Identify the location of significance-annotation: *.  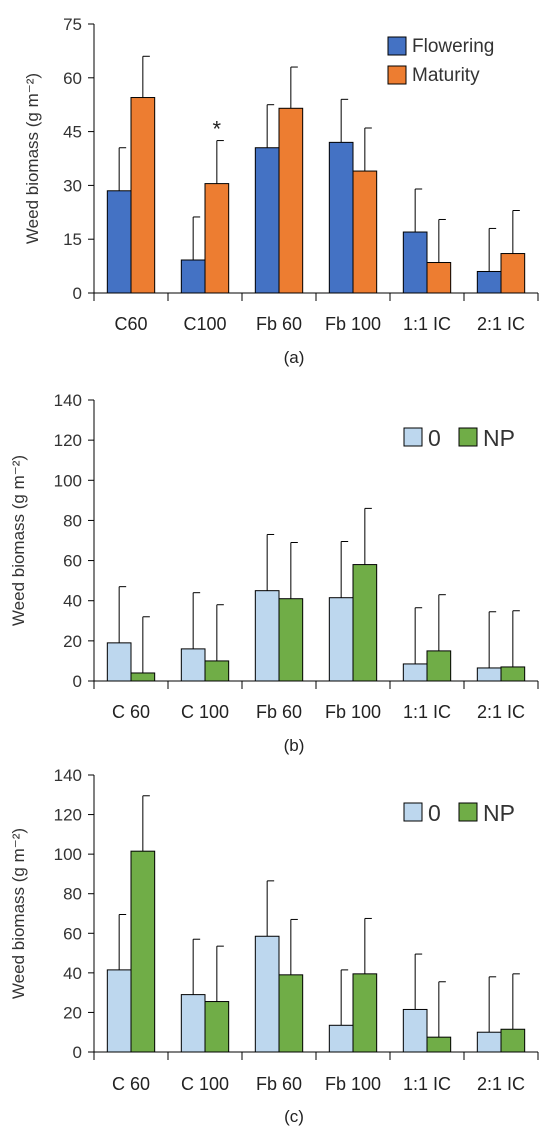
(217, 129).